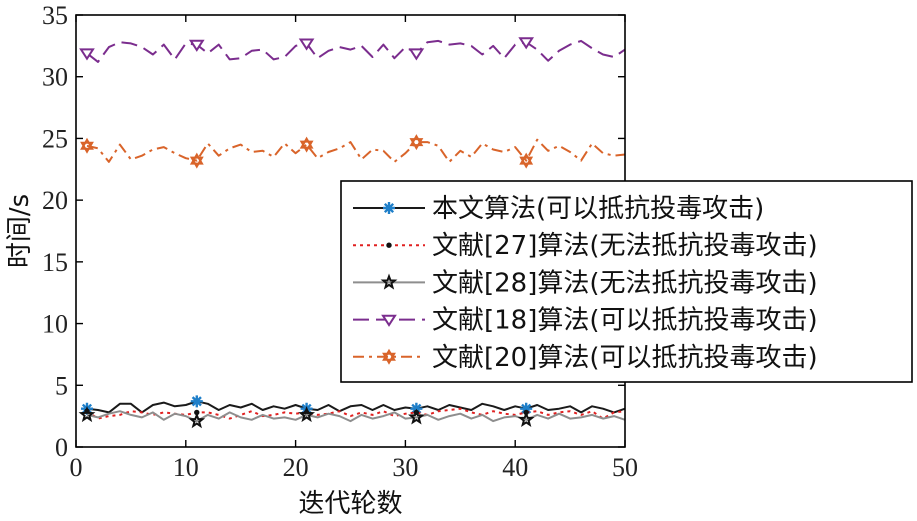 Image resolution: width=917 pixels, height=521 pixels. What do you see at coordinates (598, 209) in the screenshot?
I see `legend-label: 本文算法(可以抵抗投毒攻击)` at bounding box center [598, 209].